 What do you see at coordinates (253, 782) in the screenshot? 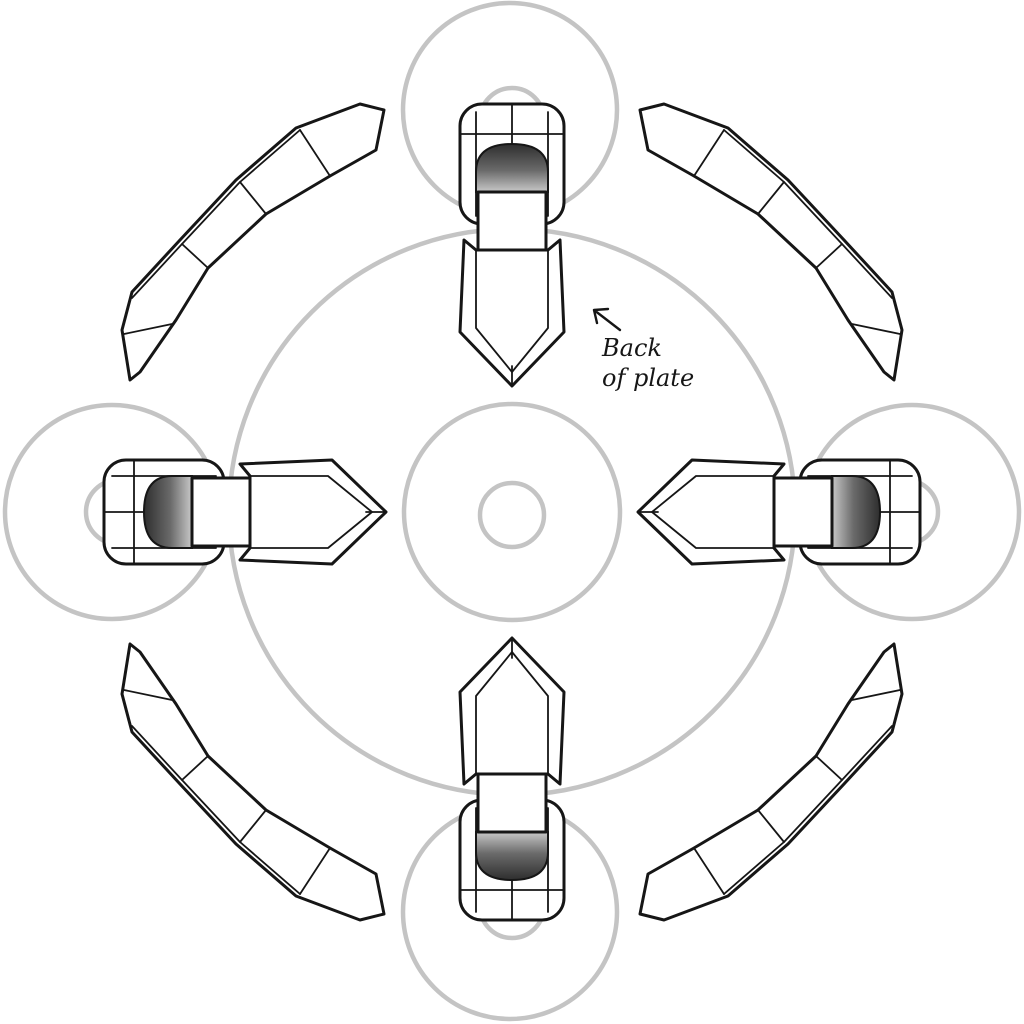
I see `arc-segment-bottom-left` at bounding box center [253, 782].